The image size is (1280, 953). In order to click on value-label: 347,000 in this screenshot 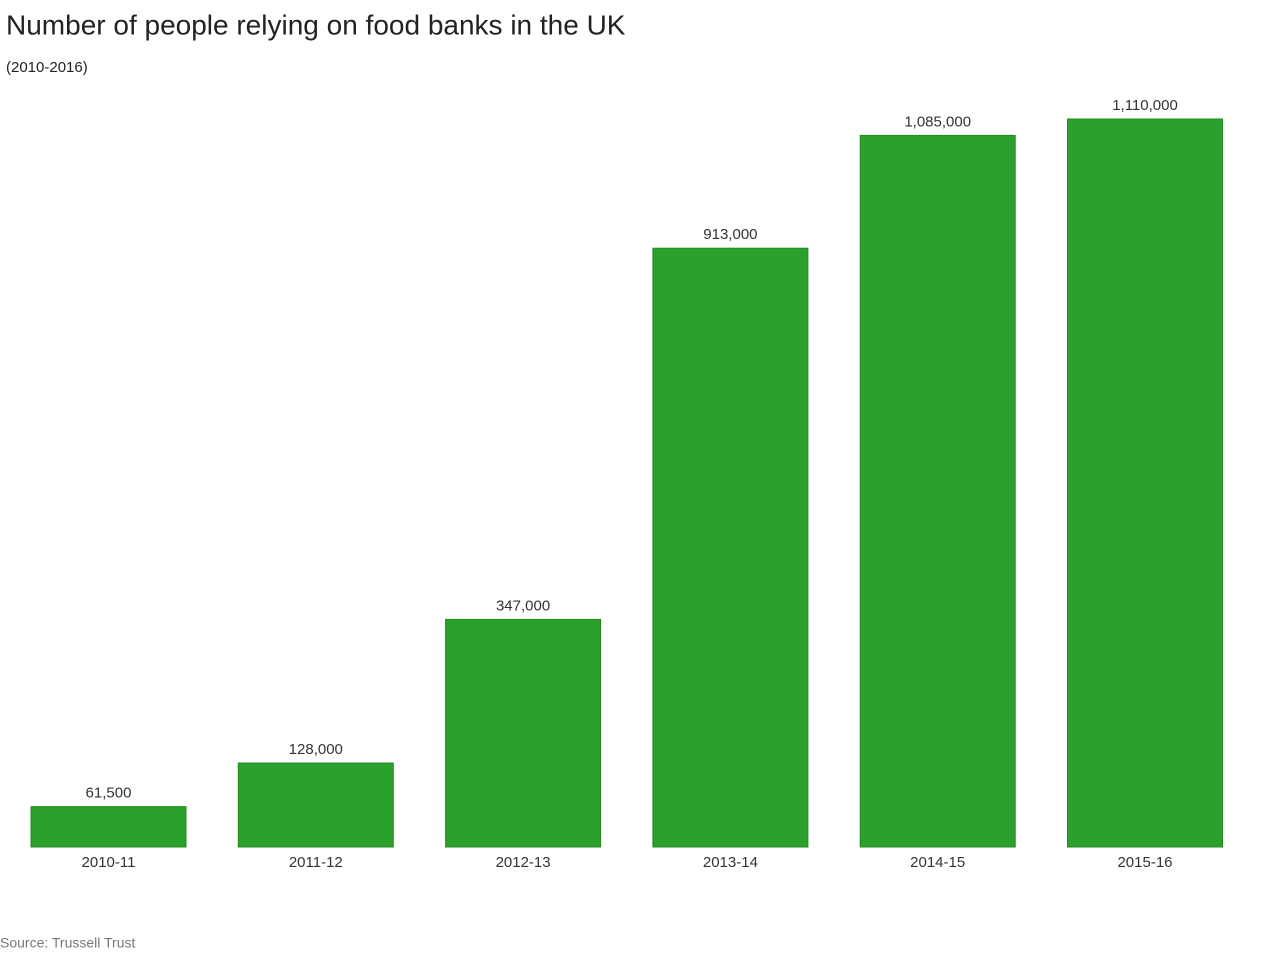, I will do `click(523, 605)`.